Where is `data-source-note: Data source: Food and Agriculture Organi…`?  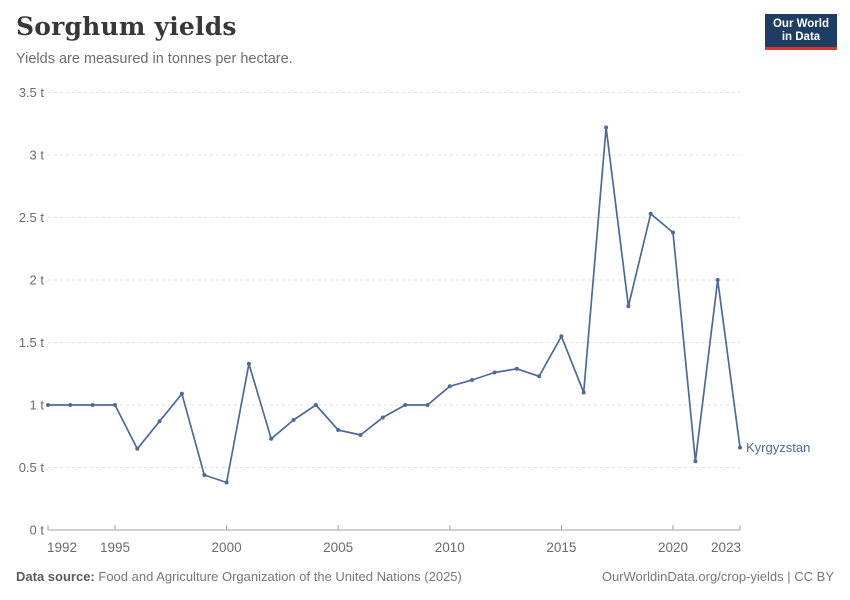 data-source-note: Data source: Food and Agriculture Organi… is located at coordinates (239, 576).